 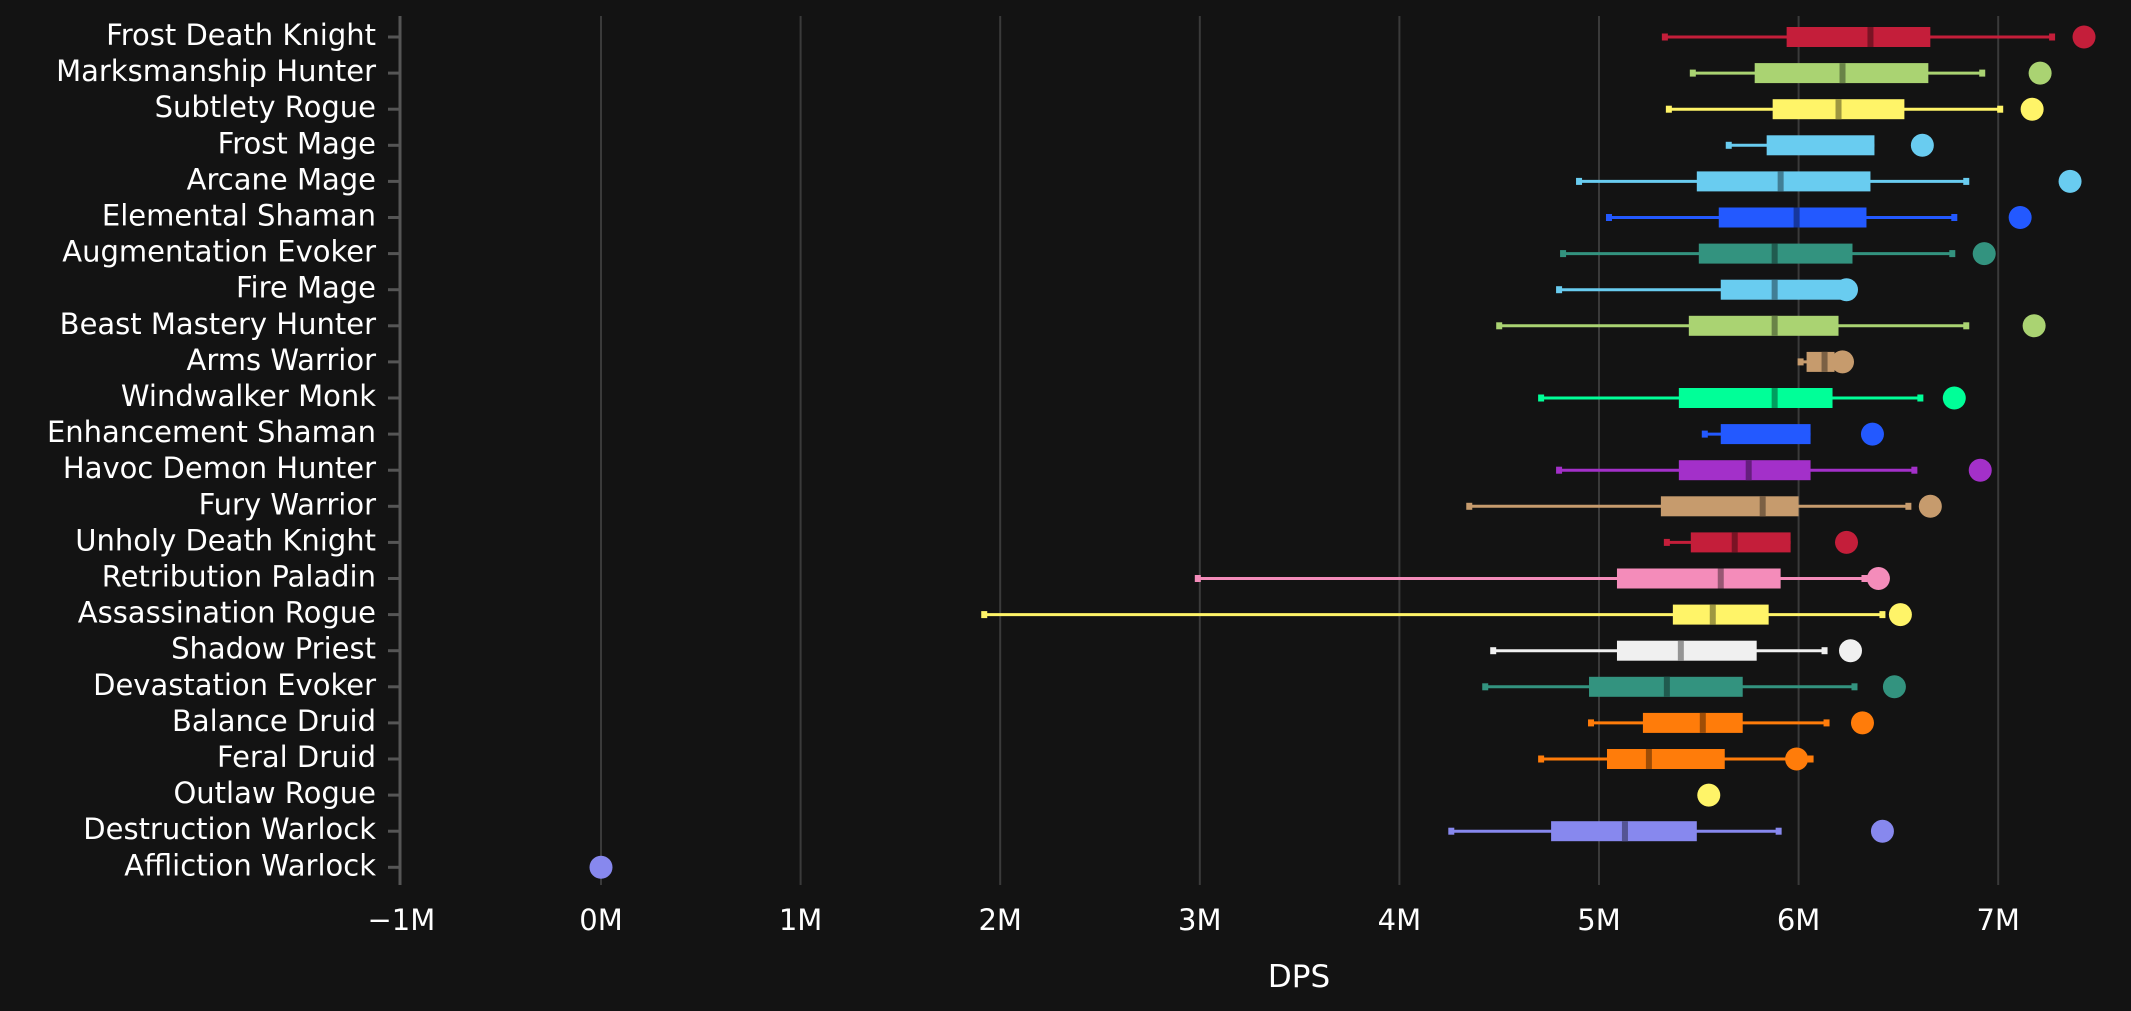 What do you see at coordinates (282, 360) in the screenshot?
I see `spec-label: Arms Warrior` at bounding box center [282, 360].